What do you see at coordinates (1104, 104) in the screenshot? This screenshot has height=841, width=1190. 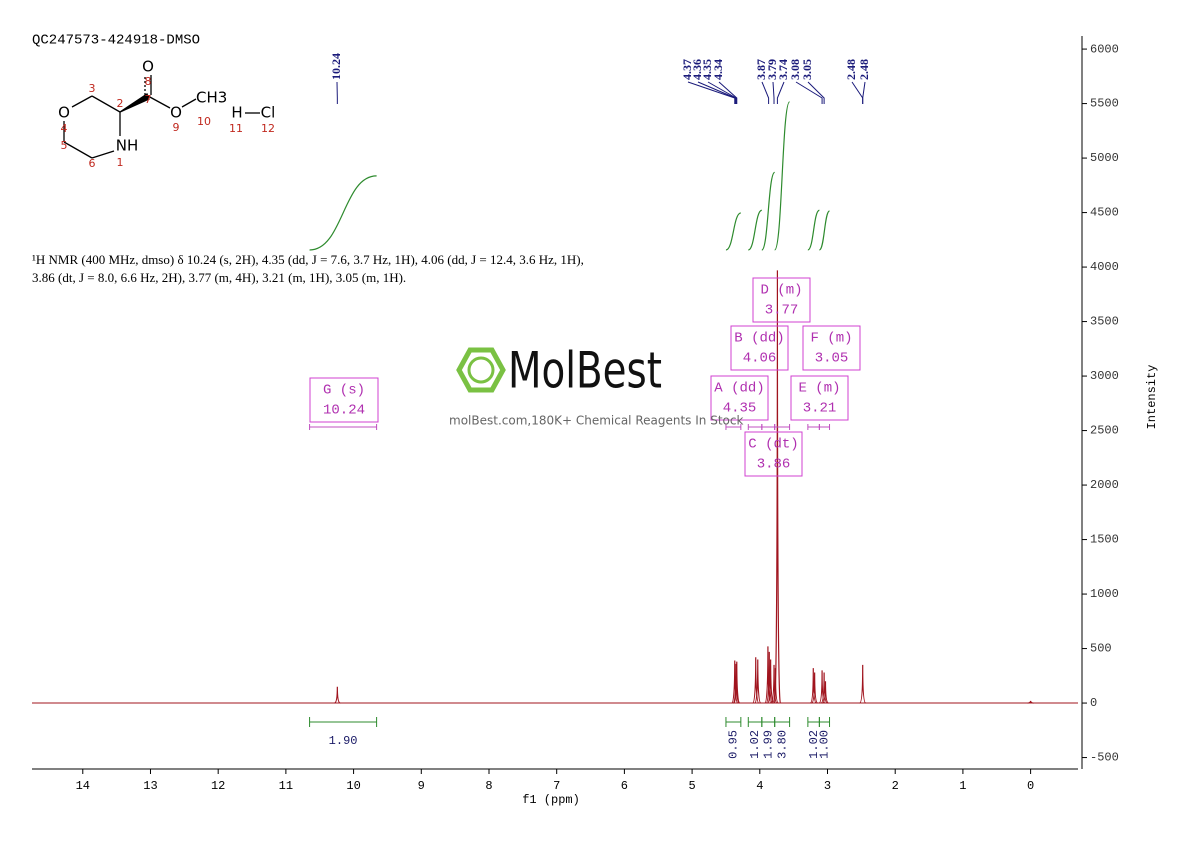 I see `y-tick-label: 5500` at bounding box center [1104, 104].